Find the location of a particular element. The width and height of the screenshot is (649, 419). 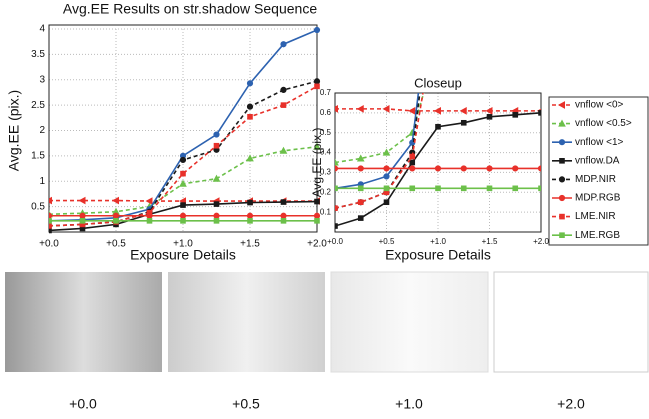

legend-box is located at coordinates (598, 171).